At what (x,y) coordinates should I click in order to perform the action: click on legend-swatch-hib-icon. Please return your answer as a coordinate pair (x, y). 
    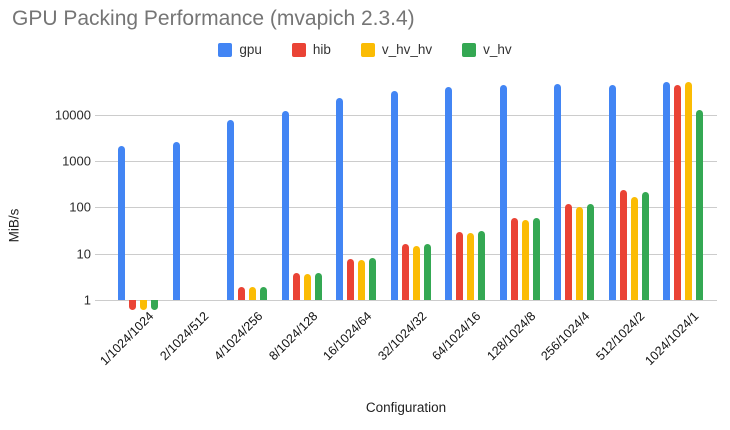
    Looking at the image, I should click on (298, 49).